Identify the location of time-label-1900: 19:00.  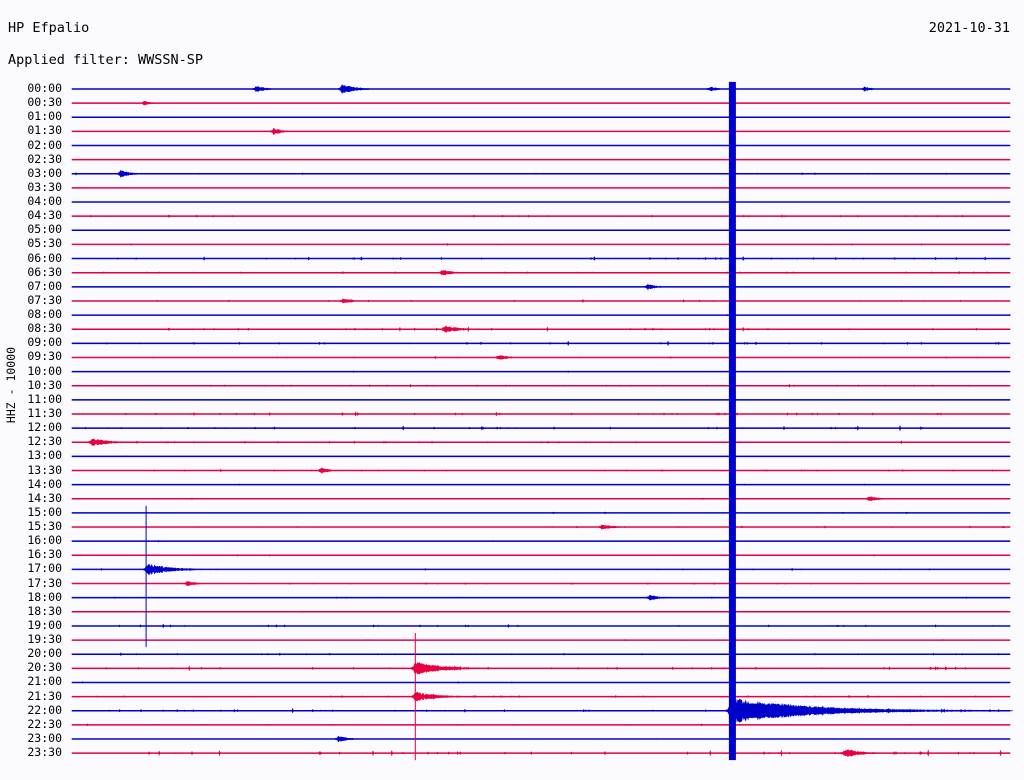
(44, 624).